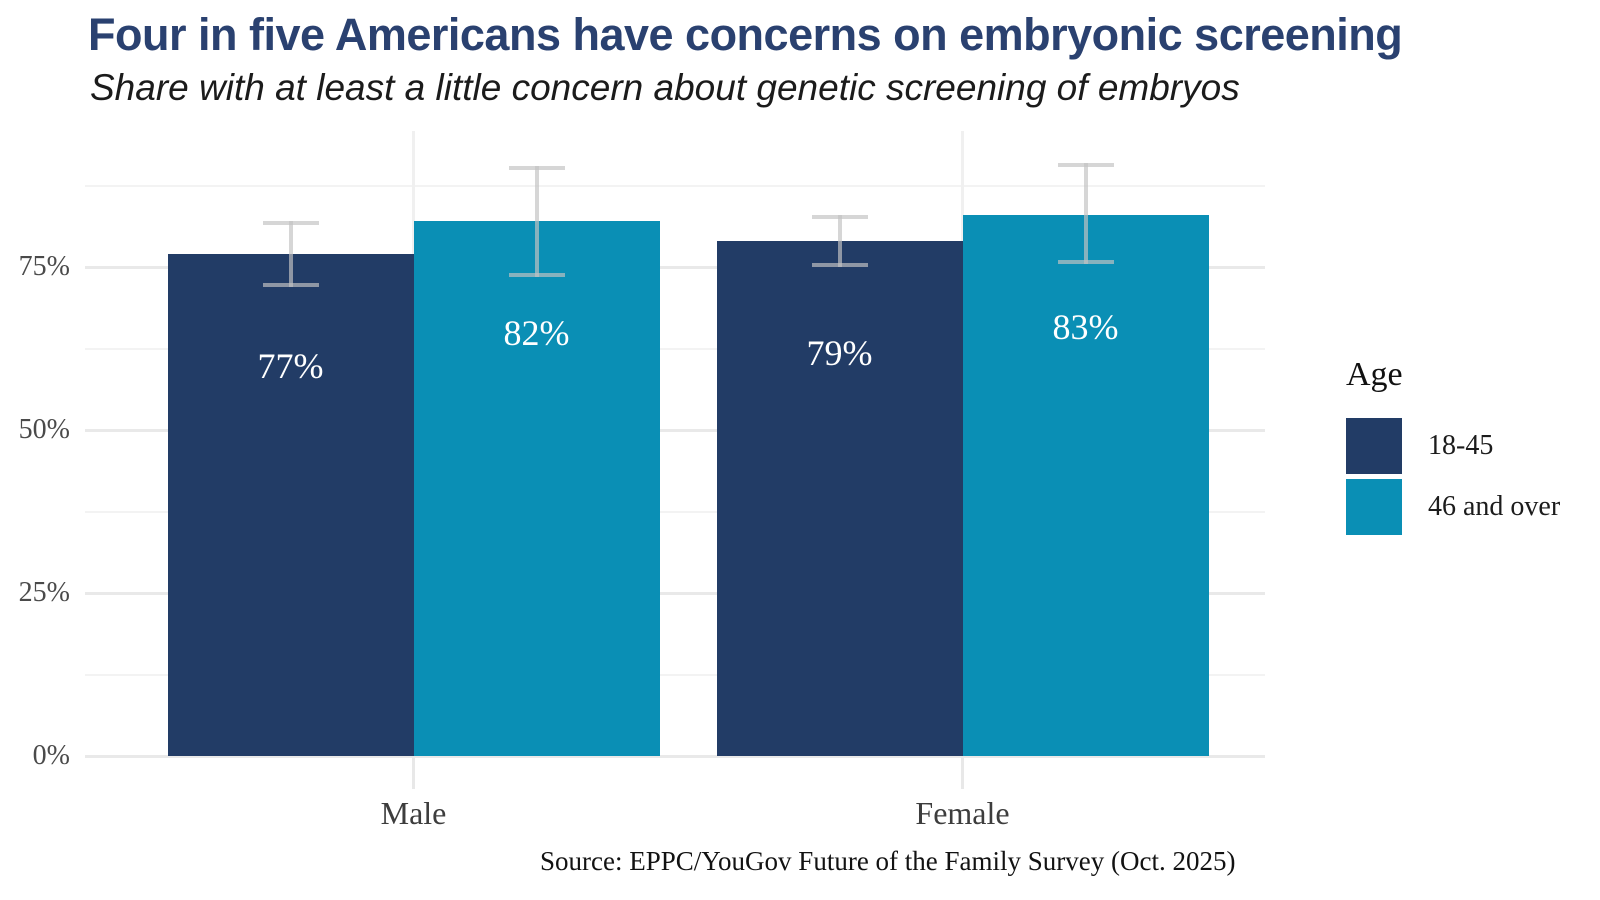 The image size is (1600, 900). Describe the element at coordinates (290, 365) in the screenshot. I see `bar-value-label: 77%` at that location.